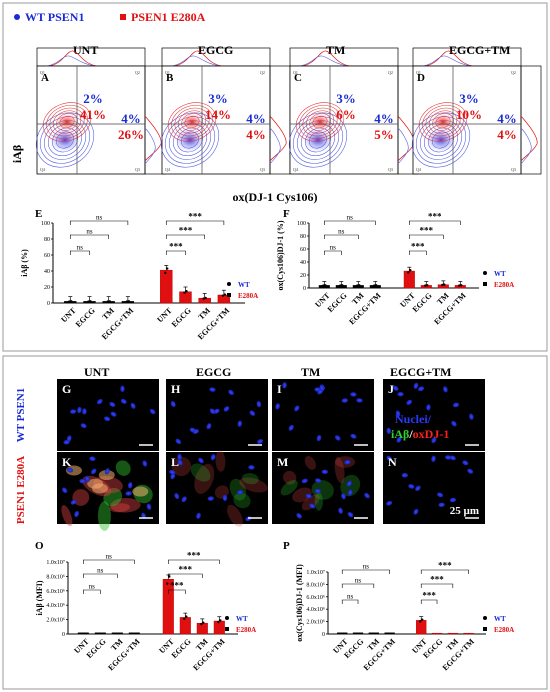 Image resolution: width=550 pixels, height=692 pixels. What do you see at coordinates (55, 563) in the screenshot?
I see `chart-y-tick-label: 1.0x10⁷` at bounding box center [55, 563].